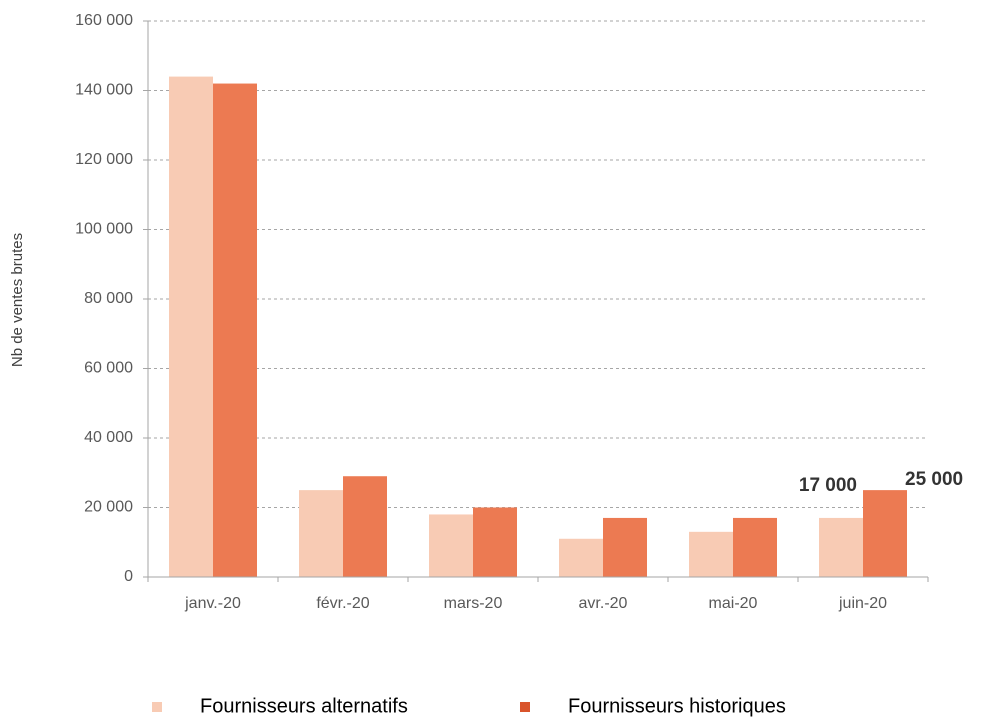  What do you see at coordinates (108, 507) in the screenshot?
I see `y-tick-label: 20 000` at bounding box center [108, 507].